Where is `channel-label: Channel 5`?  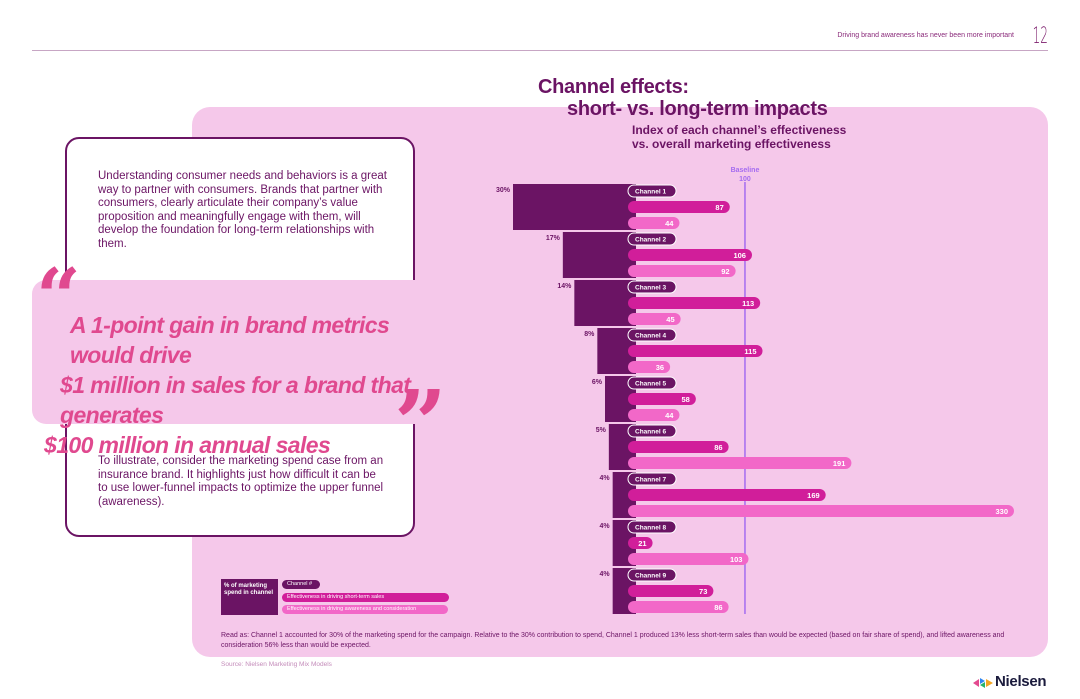 channel-label: Channel 5 is located at coordinates (650, 384).